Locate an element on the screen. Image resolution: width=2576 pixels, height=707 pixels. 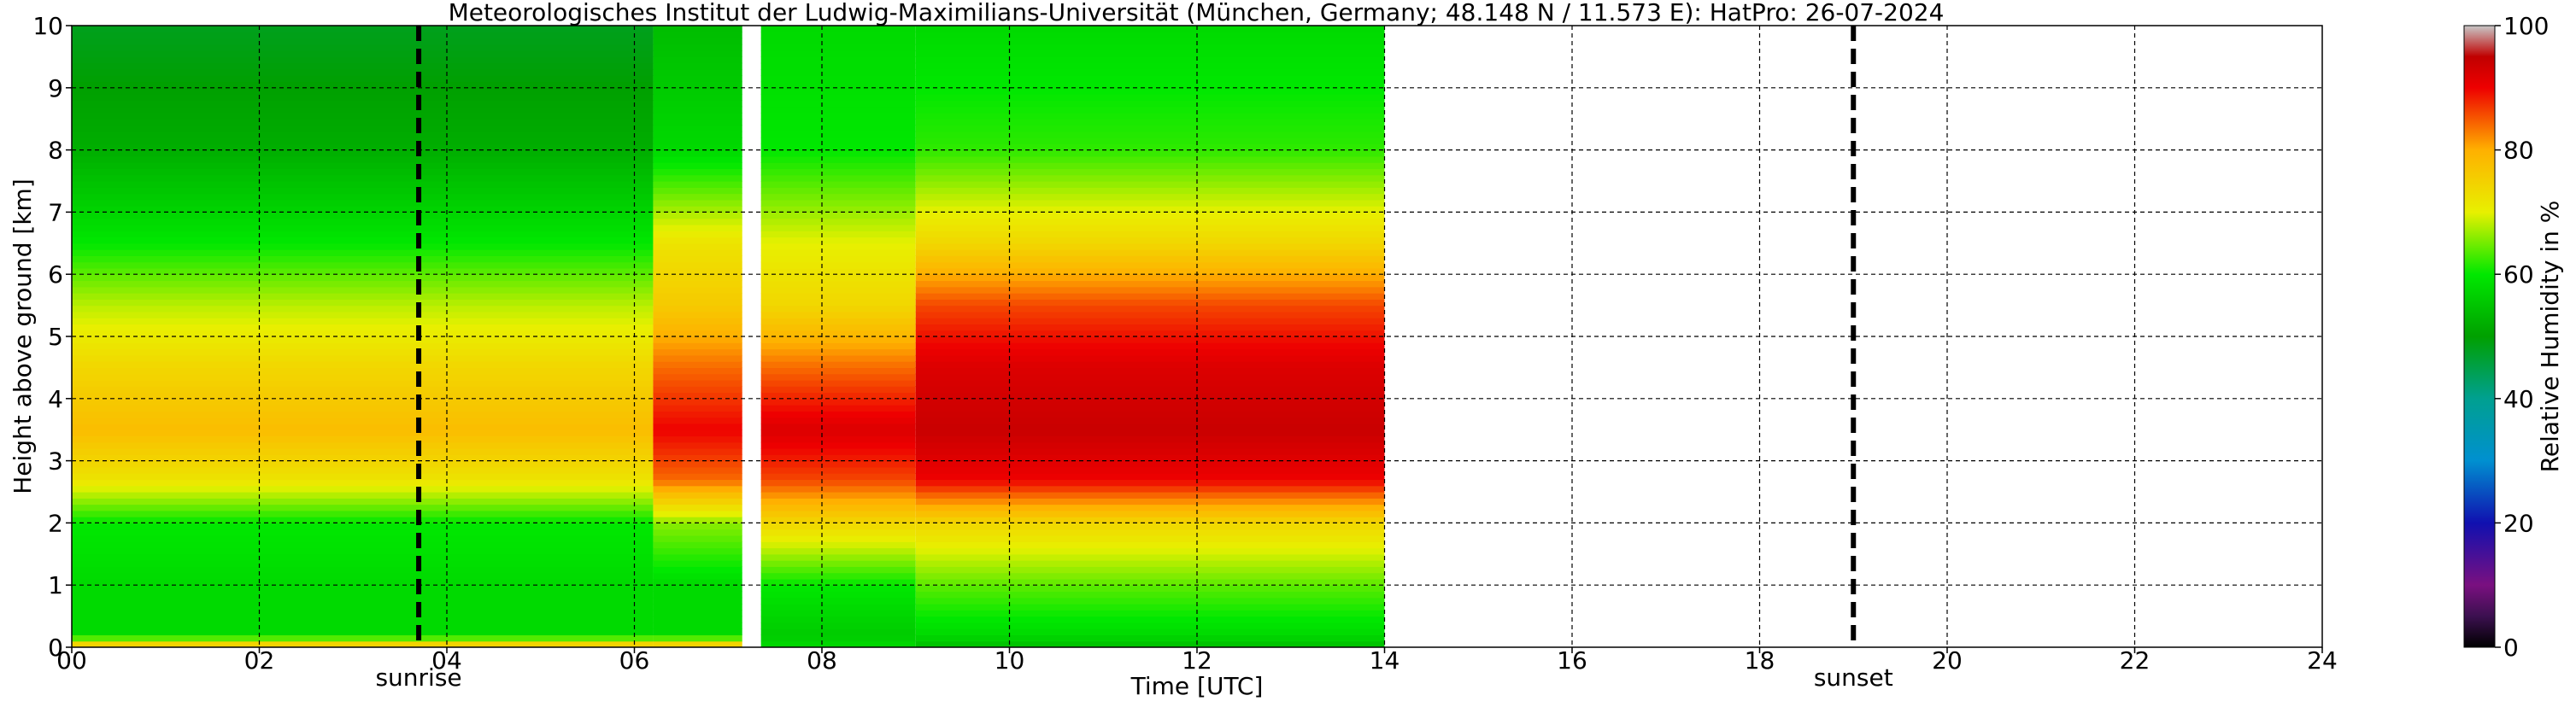
y-axis-ticks: 0 1 2 3 4 5 6 7 8 9 10 is located at coordinates (52, 337).